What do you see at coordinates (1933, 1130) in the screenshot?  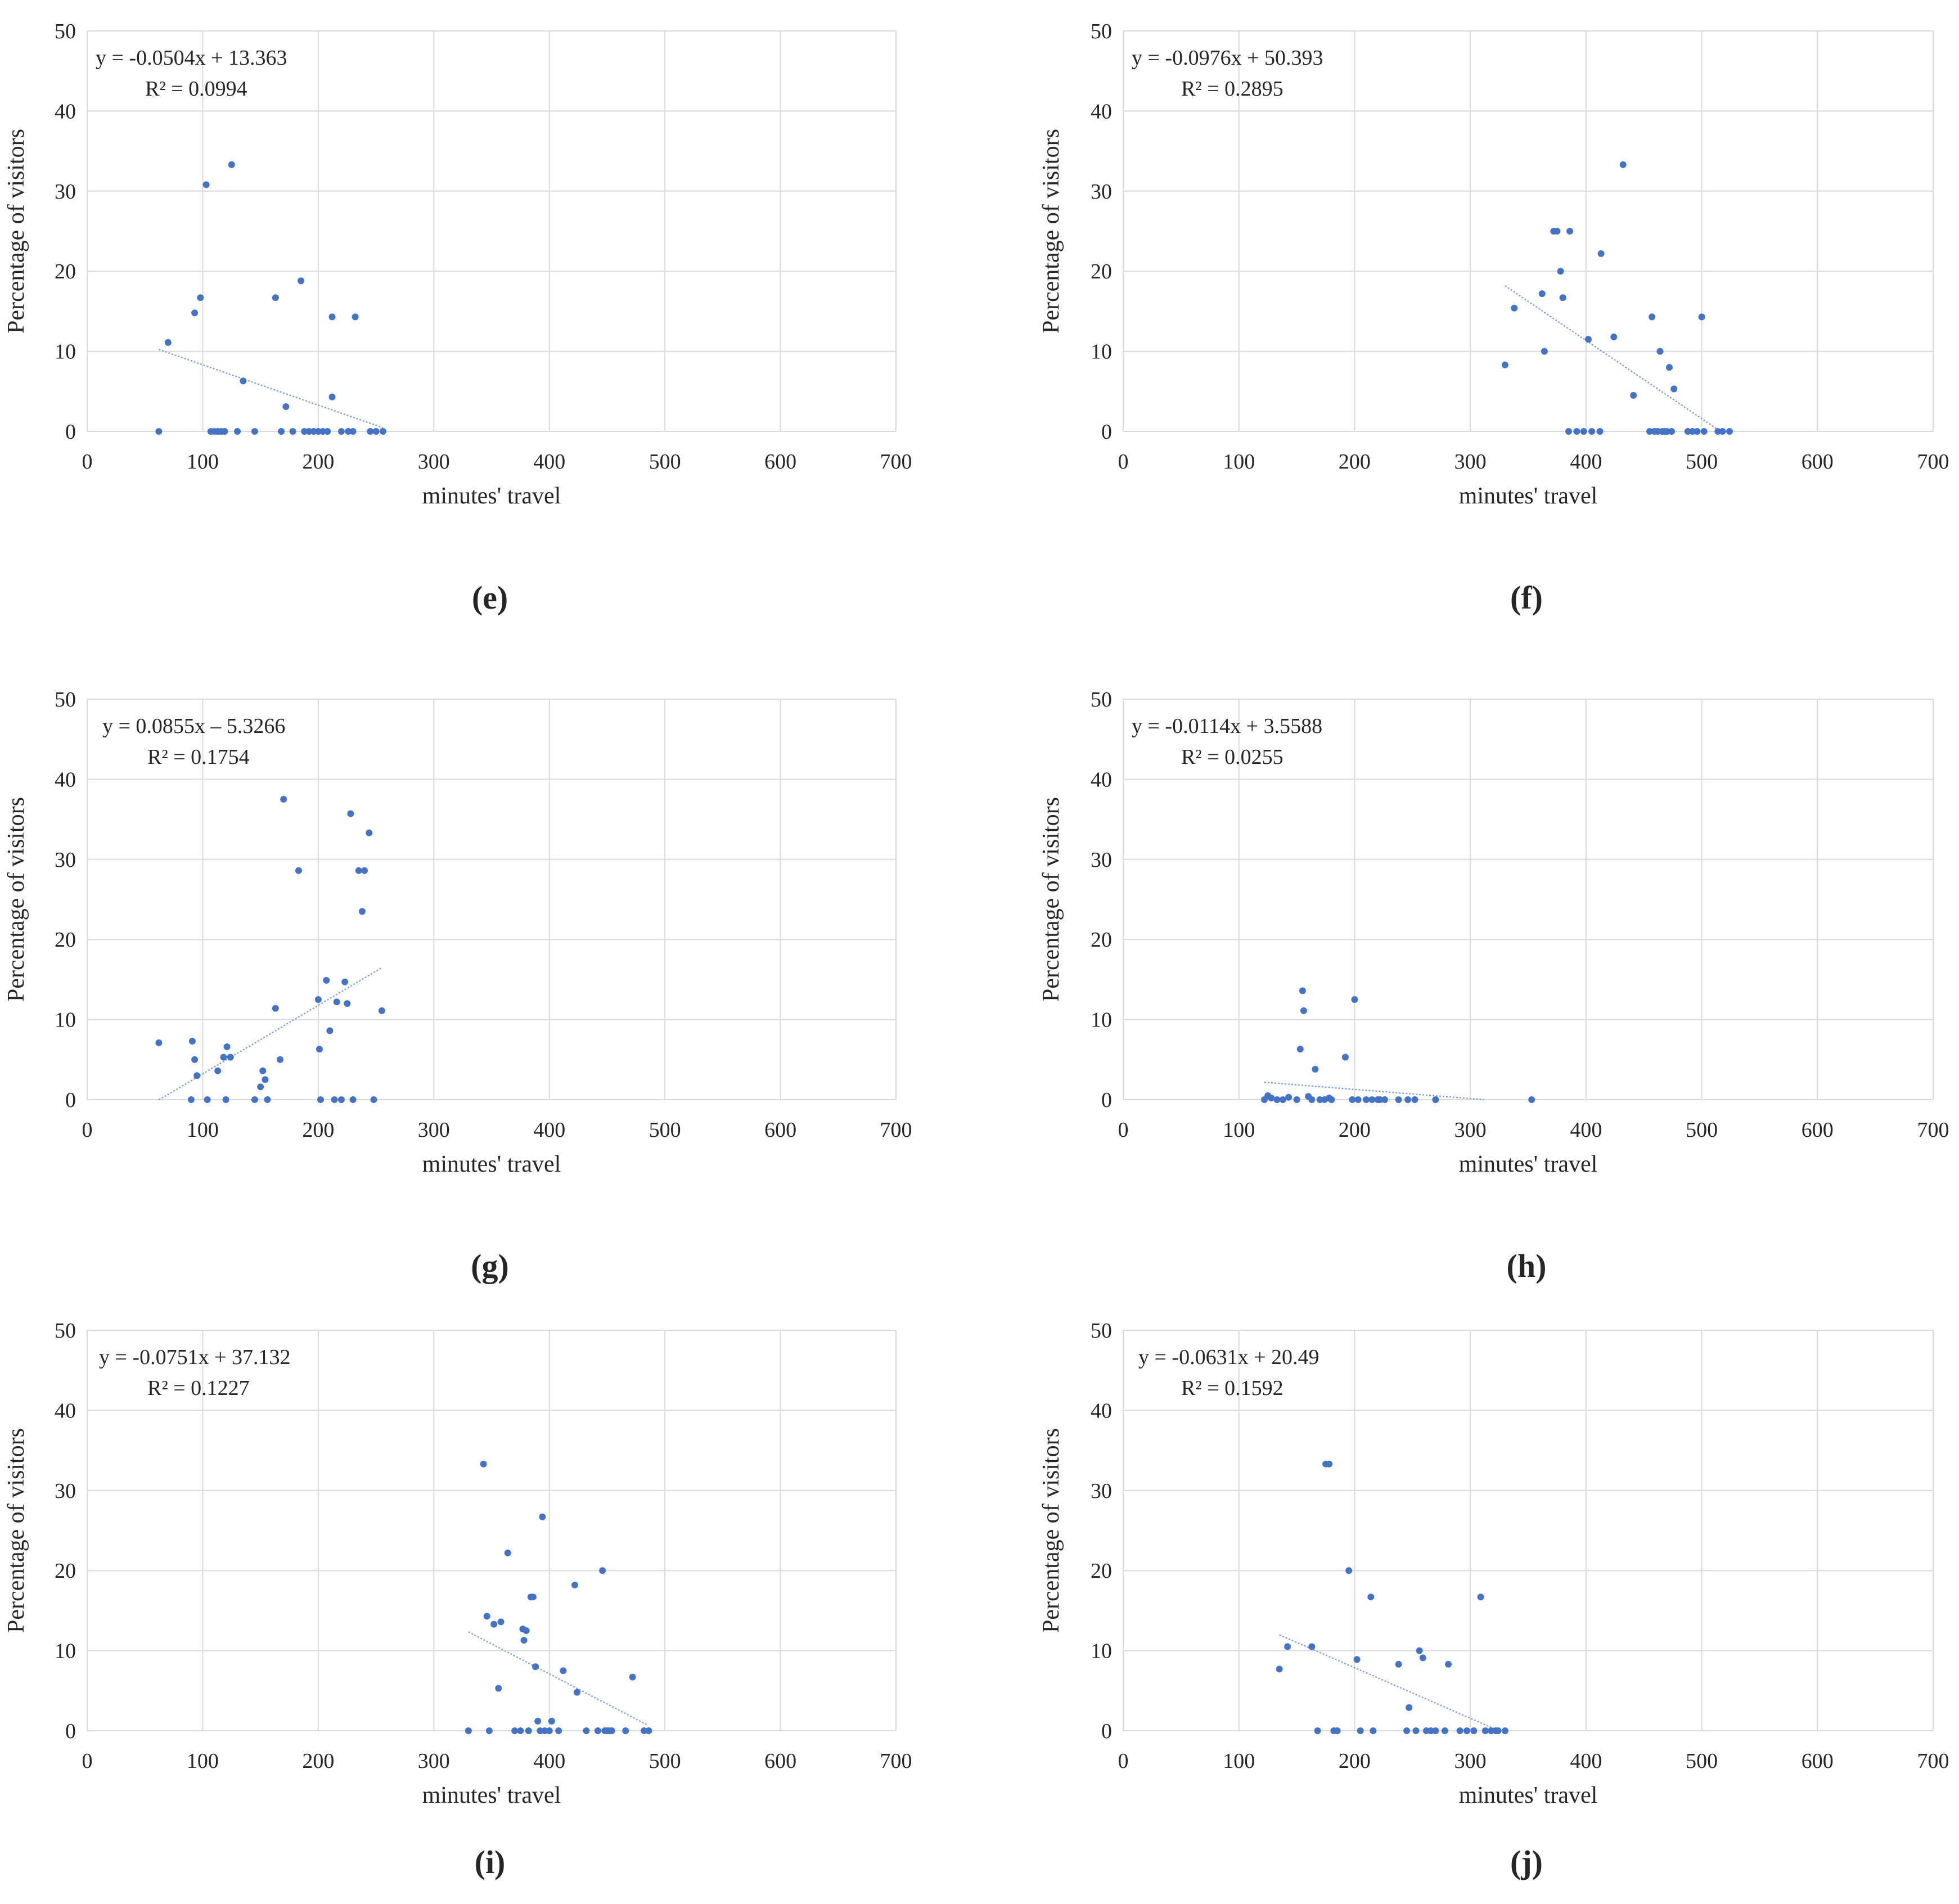 I see `x-tick-label: 700` at bounding box center [1933, 1130].